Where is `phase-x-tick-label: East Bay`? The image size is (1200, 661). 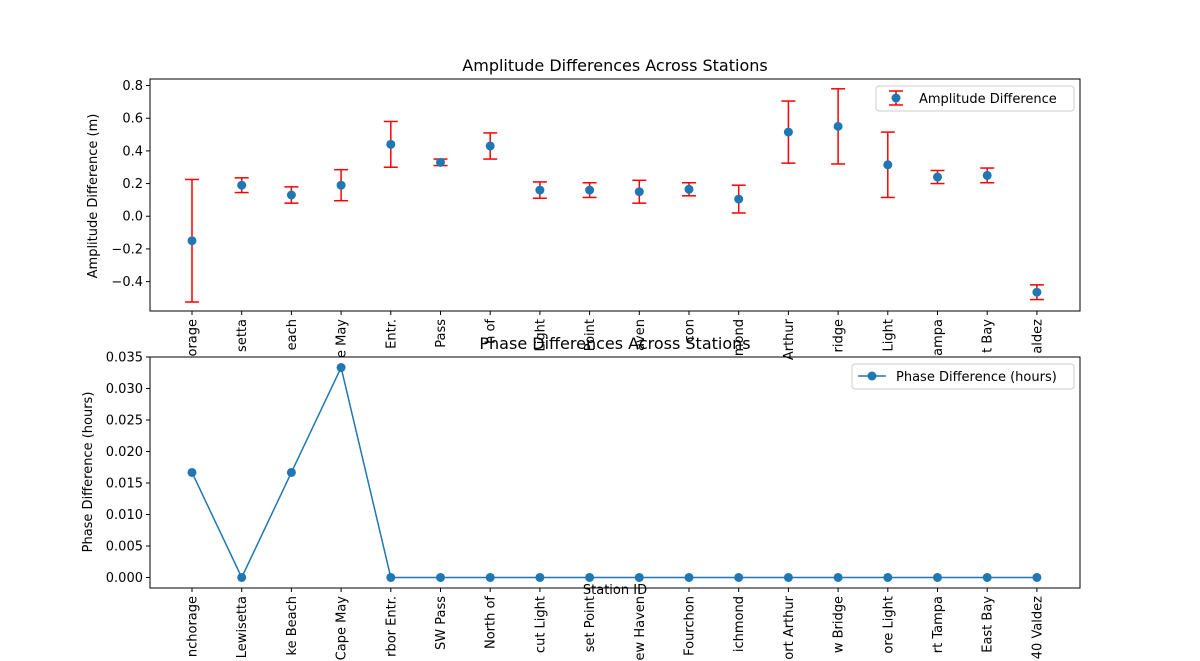 phase-x-tick-label: East Bay is located at coordinates (988, 624).